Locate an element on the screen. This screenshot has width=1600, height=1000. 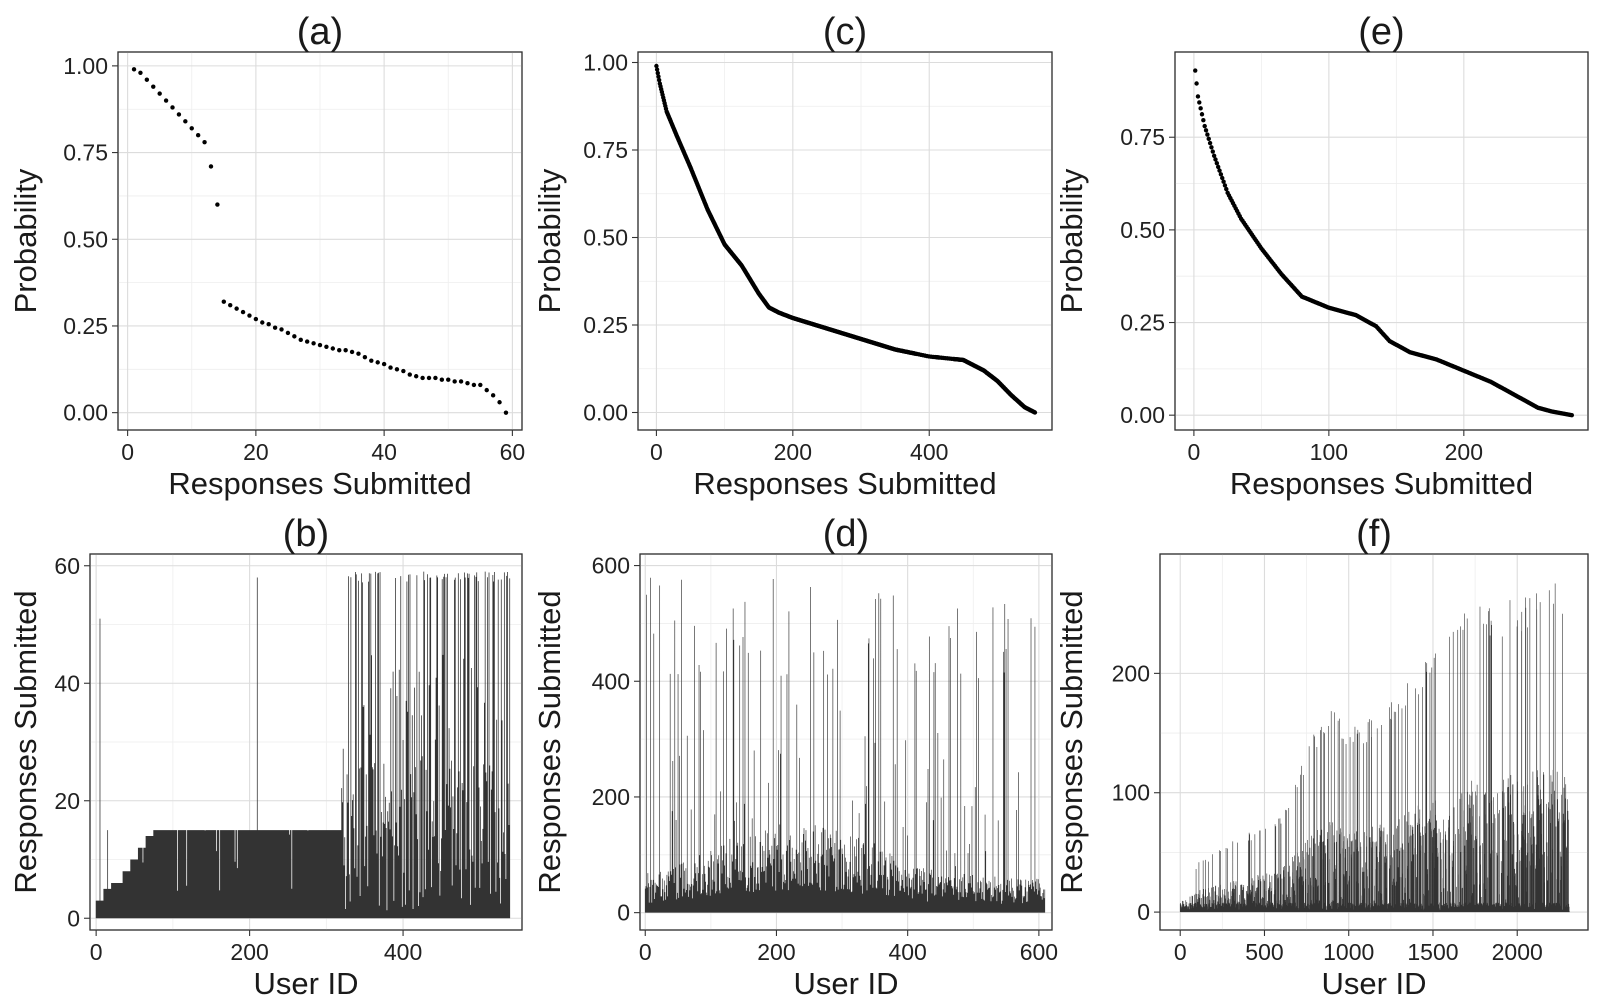
x-tick-label: 1500 is located at coordinates (1432, 952).